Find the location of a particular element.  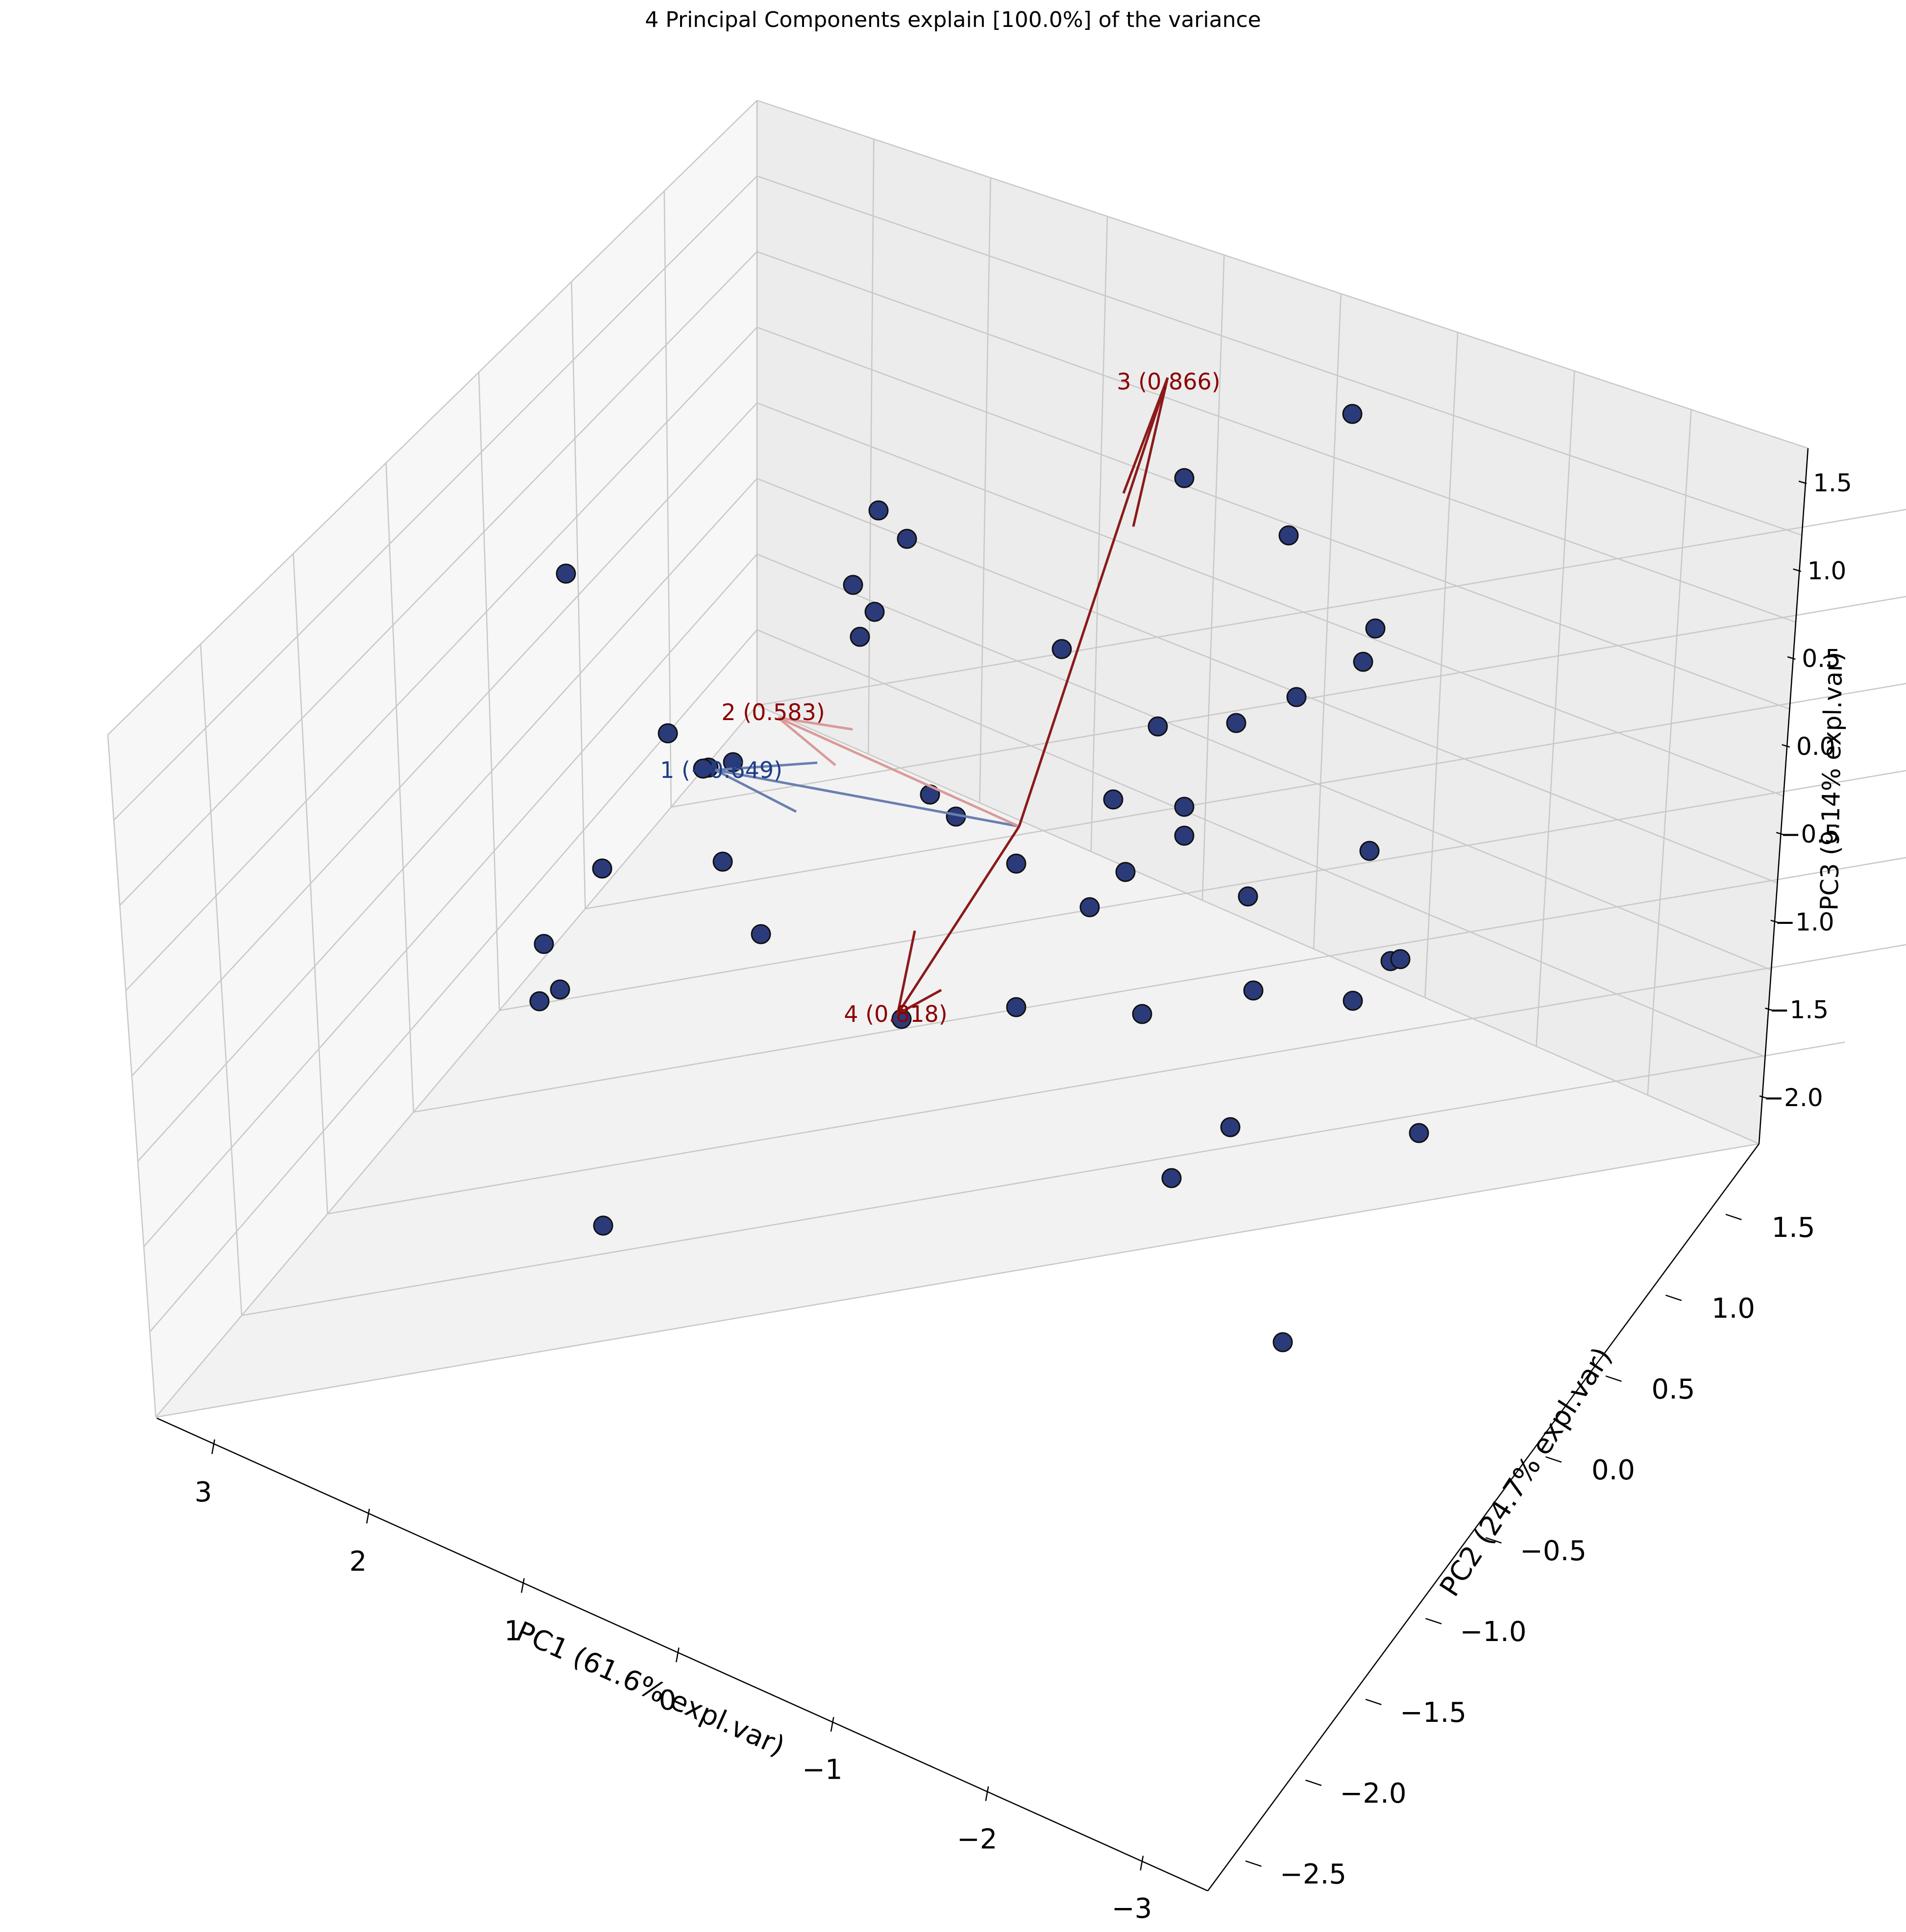

y-tick-label: 1.5 is located at coordinates (1793, 1228).